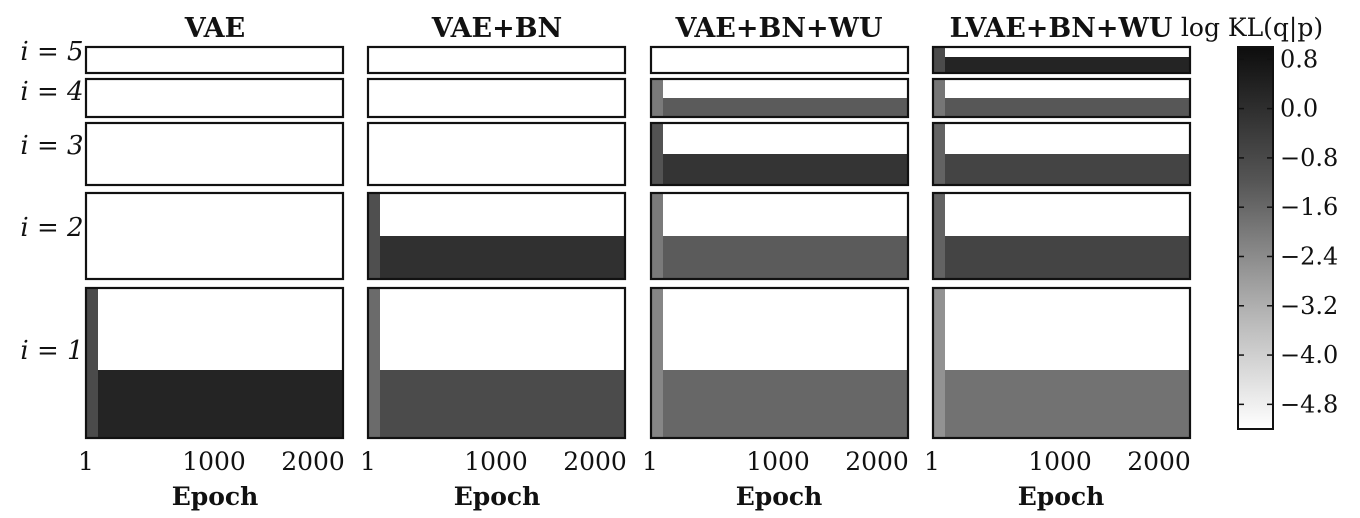 The width and height of the screenshot is (1360, 518). I want to click on x-axis-vae-bn-wu: 1 1000 2000 Epoch, so click(775, 479).